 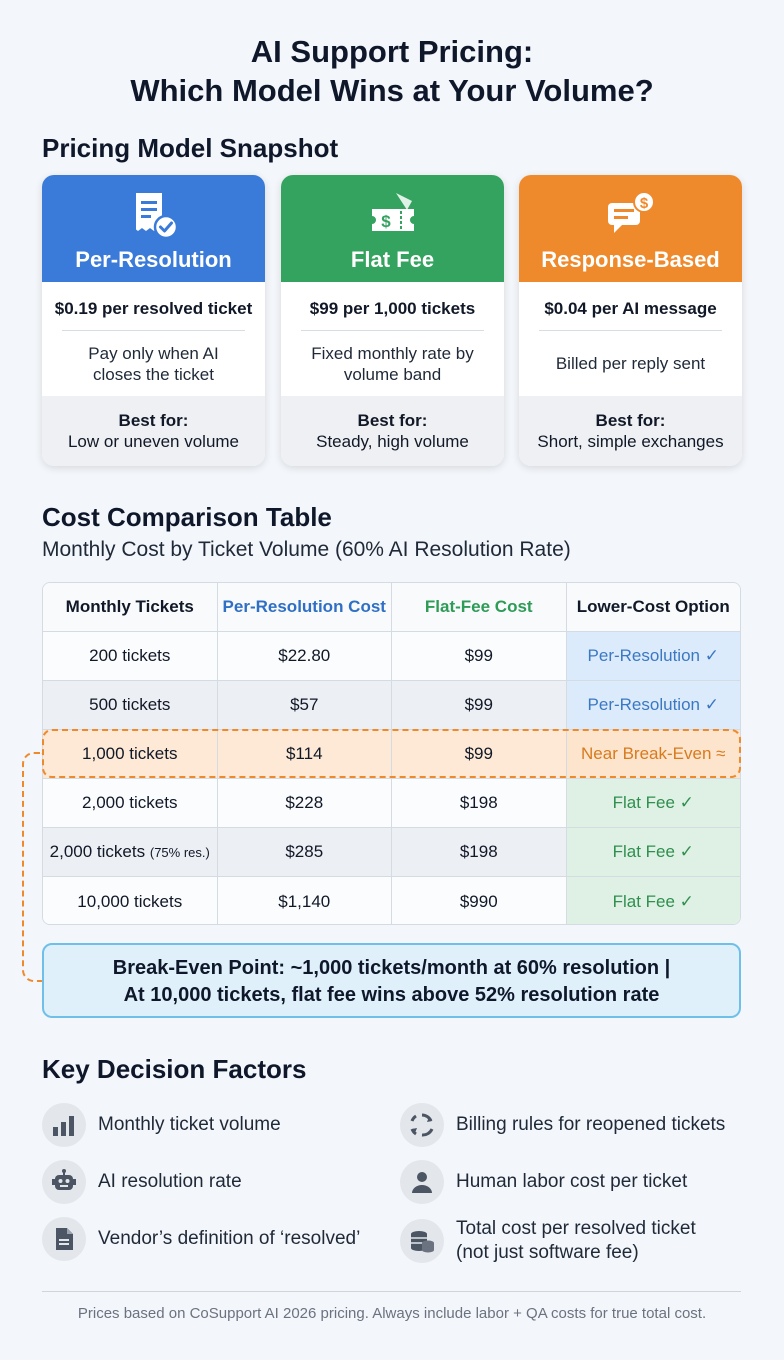 What do you see at coordinates (576, 1228) in the screenshot?
I see `factor-text-line-1: Total cost per resolved ticket` at bounding box center [576, 1228].